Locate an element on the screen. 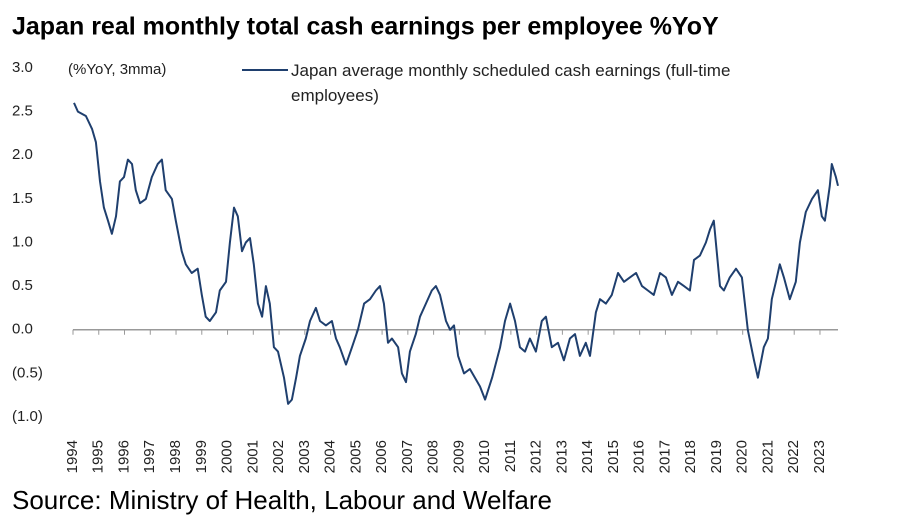 The width and height of the screenshot is (906, 526). x-tick-label: 1999 is located at coordinates (201, 456).